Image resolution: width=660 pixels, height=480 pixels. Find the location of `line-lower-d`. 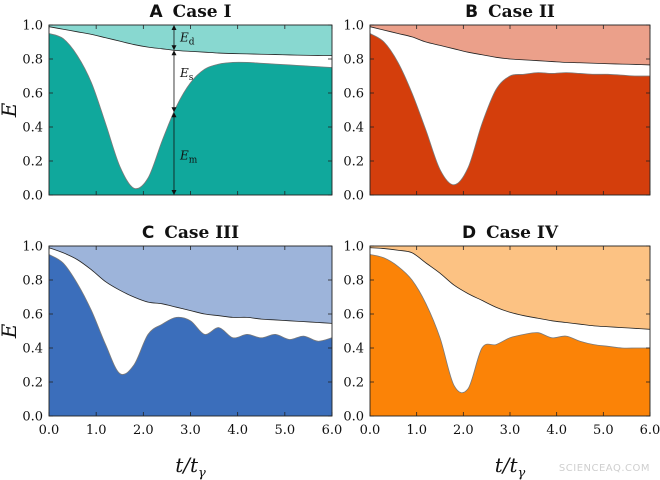

line-lower-d is located at coordinates (509, 324).